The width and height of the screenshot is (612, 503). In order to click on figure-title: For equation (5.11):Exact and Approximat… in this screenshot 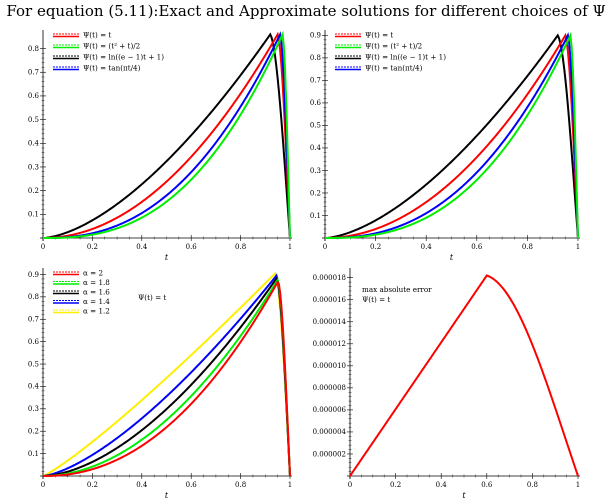, I will do `click(306, 11)`.